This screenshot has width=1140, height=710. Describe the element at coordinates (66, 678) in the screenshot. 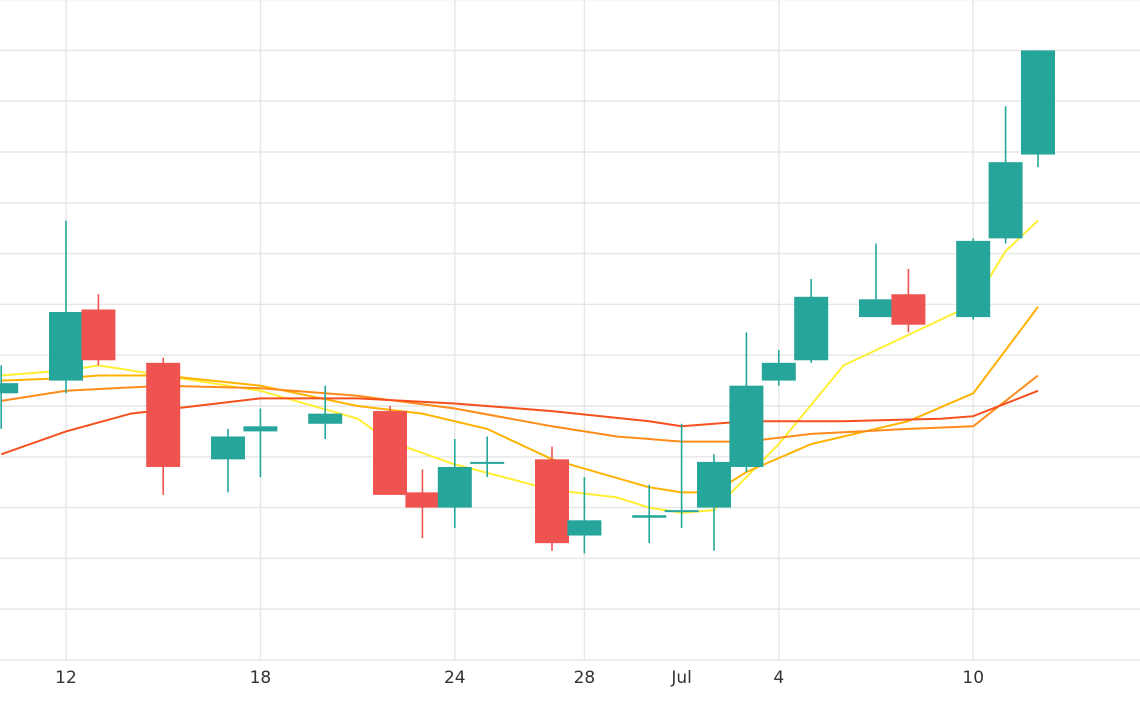

I see `x-tick-label: 12` at that location.